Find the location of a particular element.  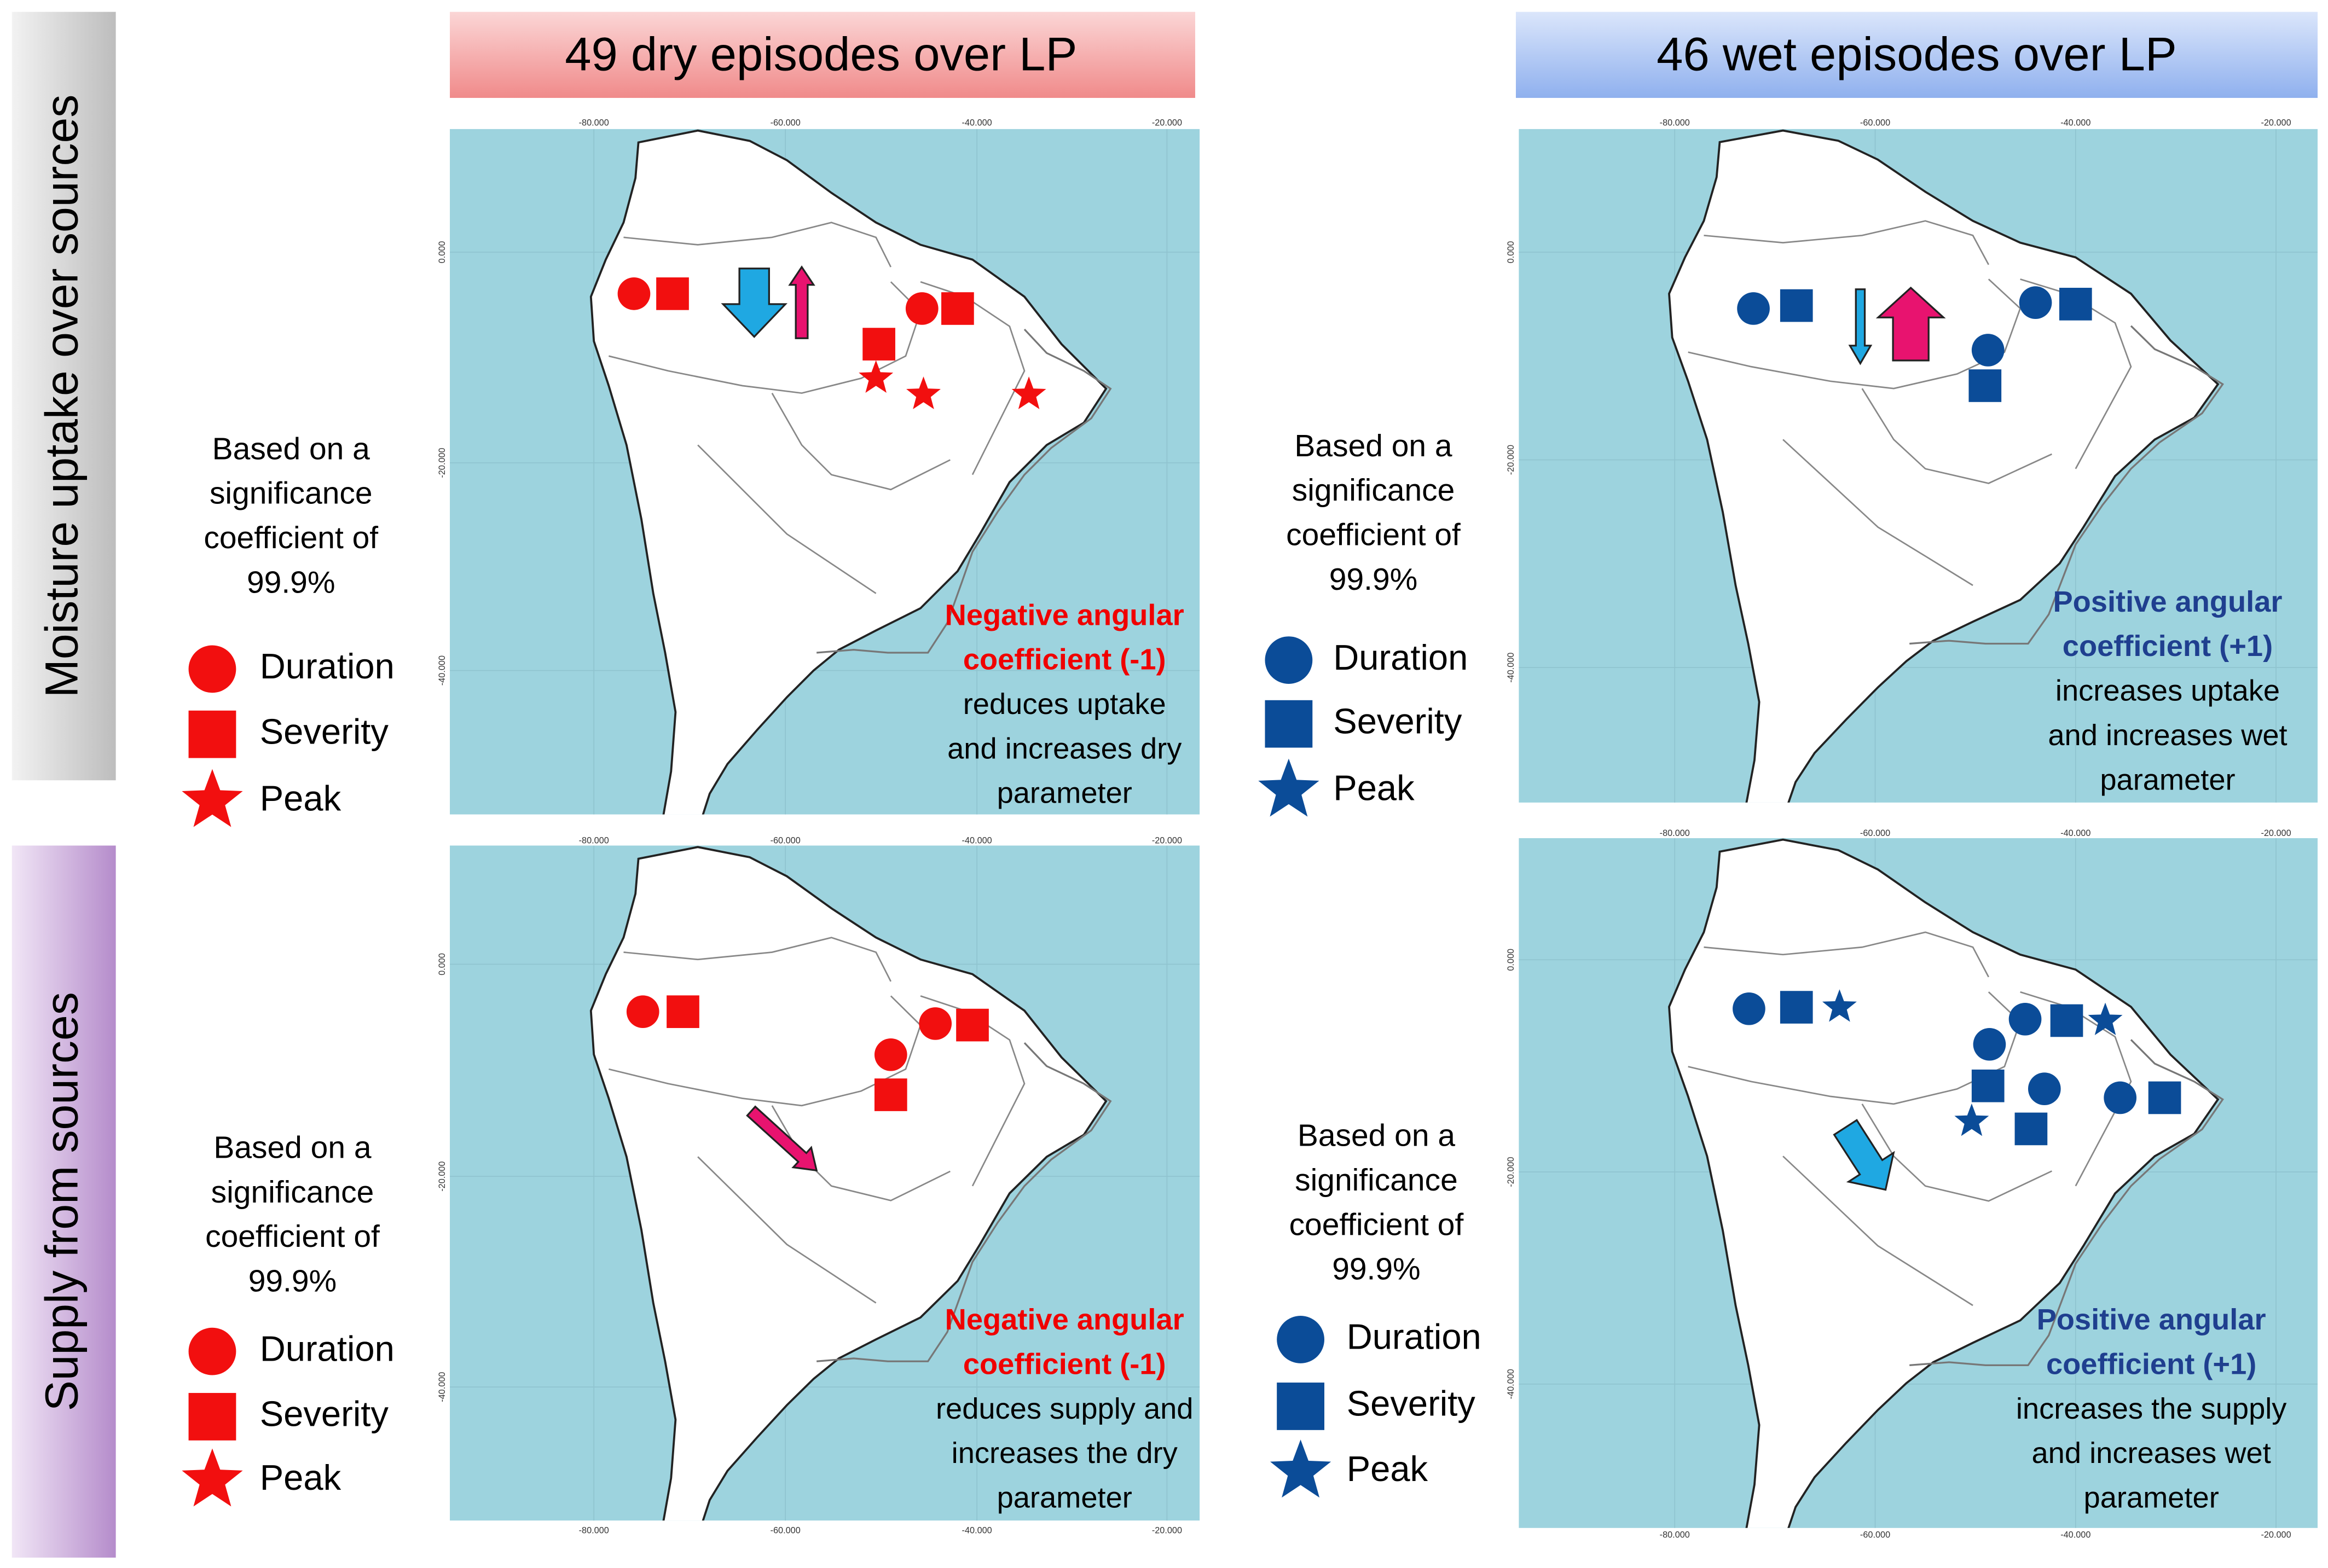

row-label: Supply from sources is located at coordinates (62, 1201).